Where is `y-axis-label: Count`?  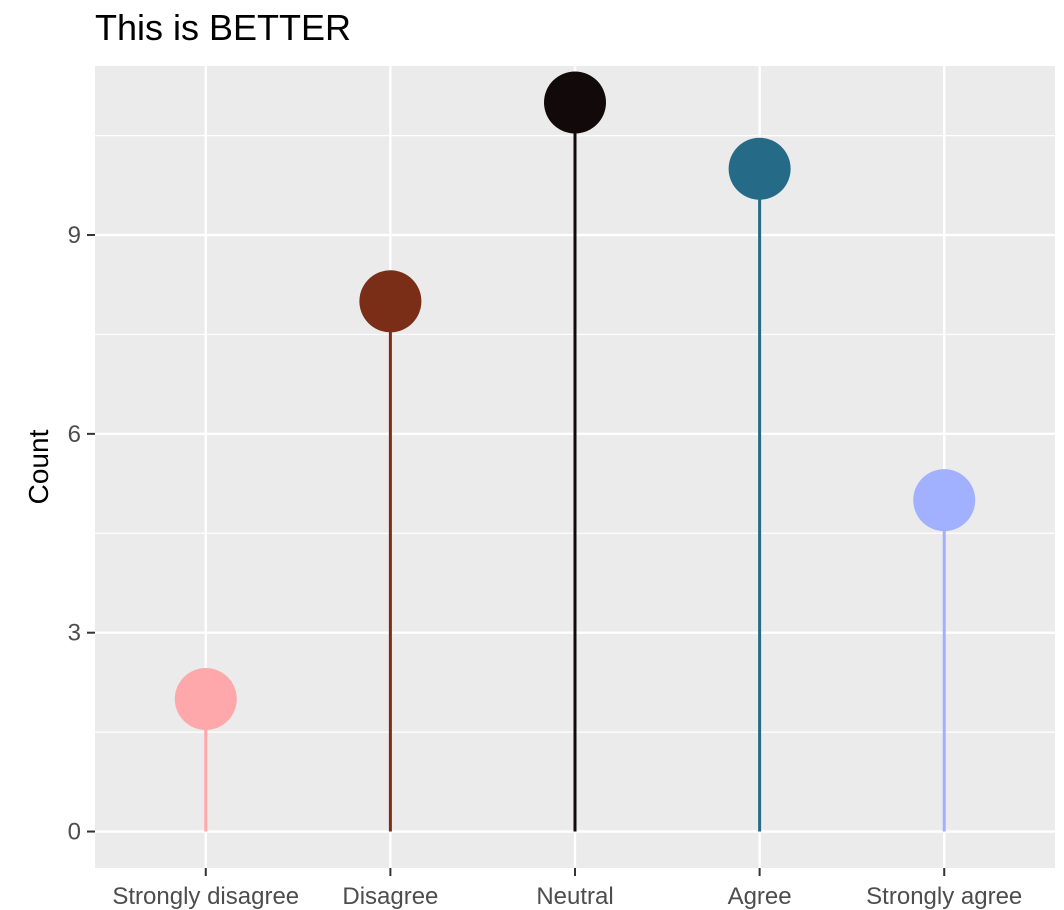
y-axis-label: Count is located at coordinates (38, 466).